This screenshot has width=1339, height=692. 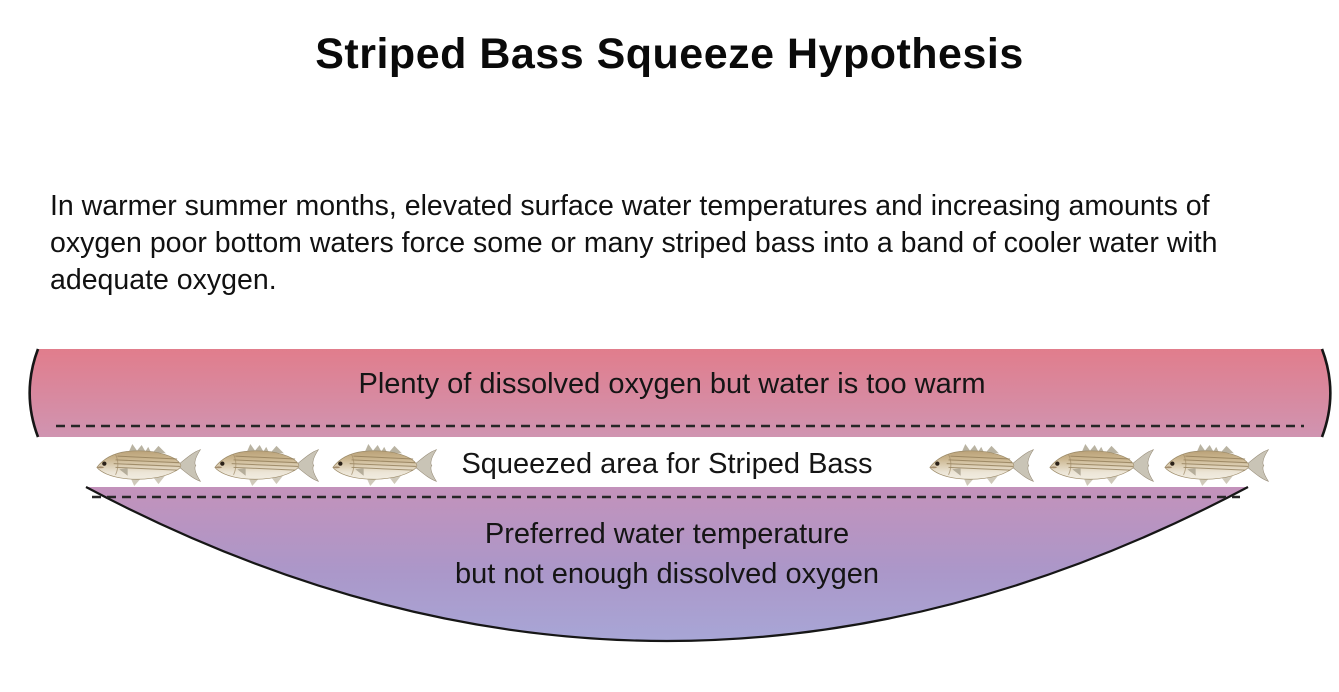 I want to click on surface-layer-left-edge, so click(x=34, y=393).